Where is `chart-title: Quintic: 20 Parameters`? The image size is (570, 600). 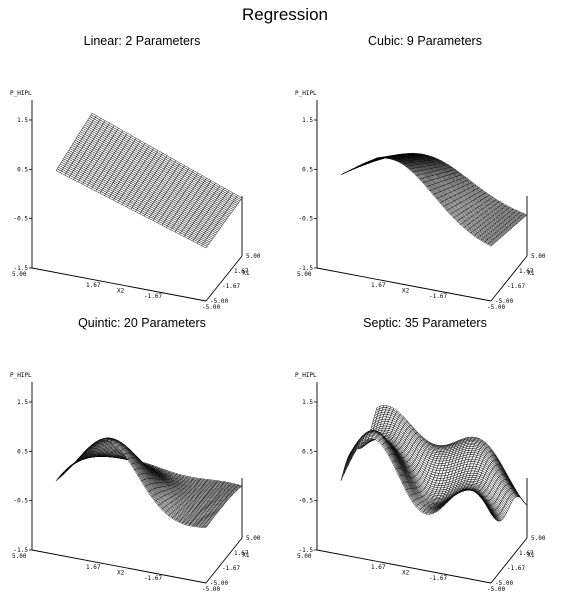 chart-title: Quintic: 20 Parameters is located at coordinates (142, 323).